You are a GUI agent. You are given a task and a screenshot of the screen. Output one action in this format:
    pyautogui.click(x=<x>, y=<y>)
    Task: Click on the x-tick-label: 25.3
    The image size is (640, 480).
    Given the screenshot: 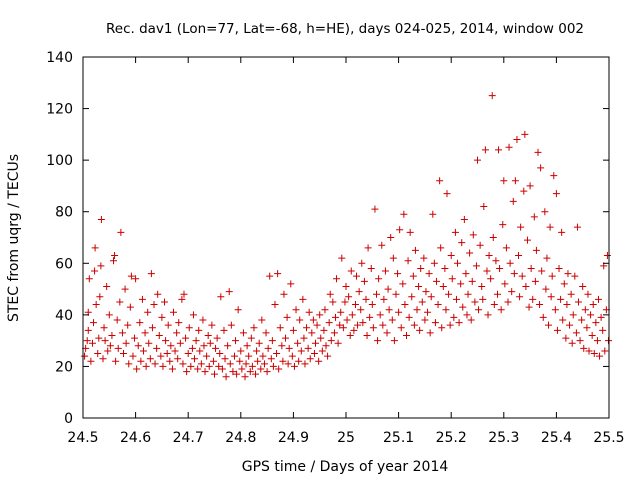 What is the action you would take?
    pyautogui.click(x=503, y=438)
    